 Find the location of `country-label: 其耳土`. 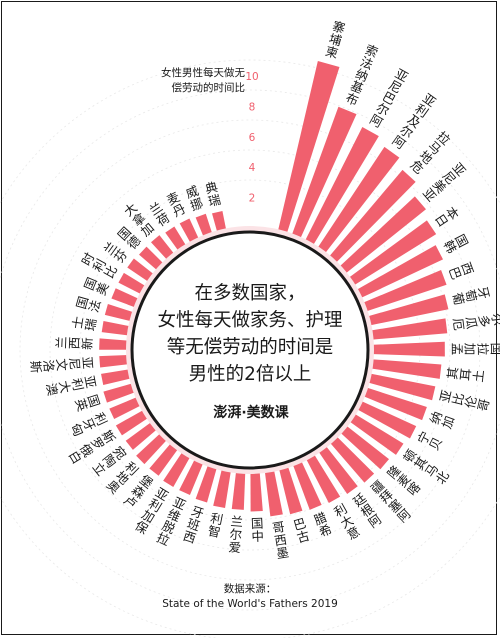

country-label: 其耳土 is located at coordinates (465, 374).